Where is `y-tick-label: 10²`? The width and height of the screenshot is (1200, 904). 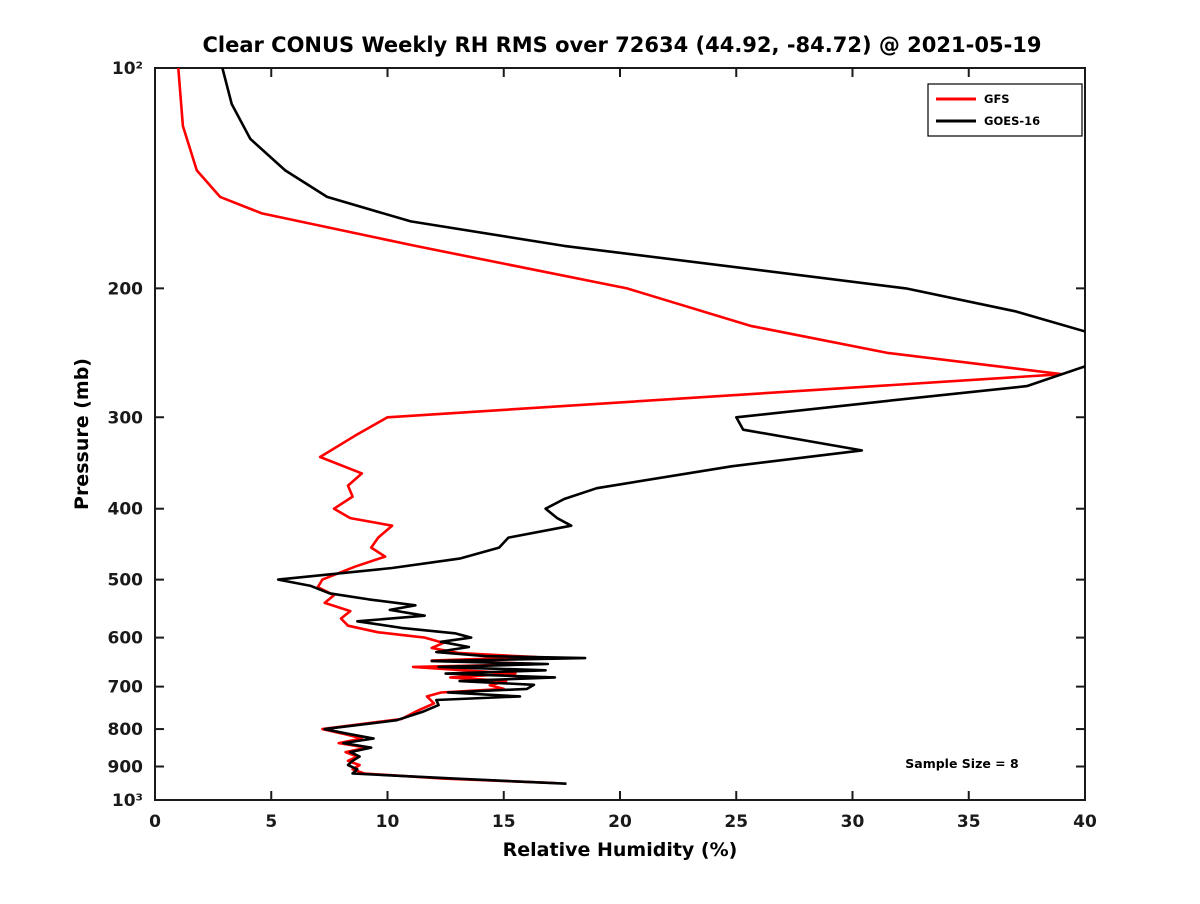
y-tick-label: 10² is located at coordinates (127, 69).